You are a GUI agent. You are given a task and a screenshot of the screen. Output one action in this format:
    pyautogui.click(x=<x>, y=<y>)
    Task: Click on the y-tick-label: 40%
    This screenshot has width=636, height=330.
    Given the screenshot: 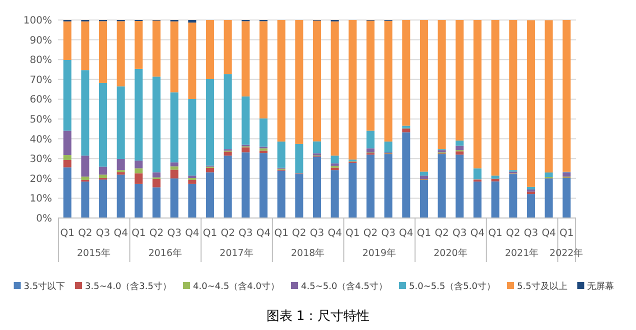 What is the action you would take?
    pyautogui.click(x=41, y=140)
    